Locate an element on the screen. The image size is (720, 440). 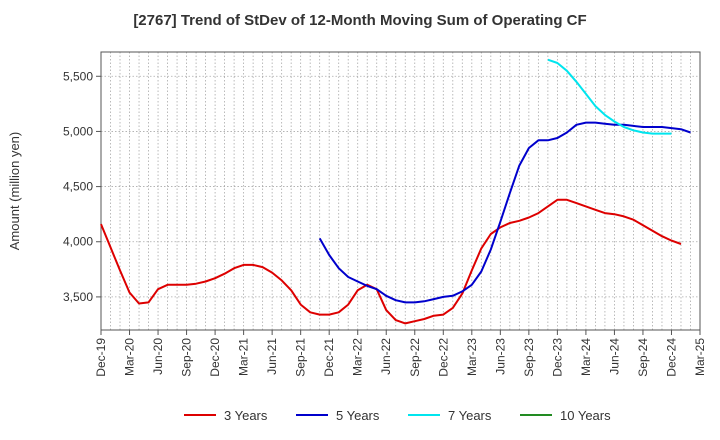
x-tick-label: Jun-23 is located at coordinates (500, 356).